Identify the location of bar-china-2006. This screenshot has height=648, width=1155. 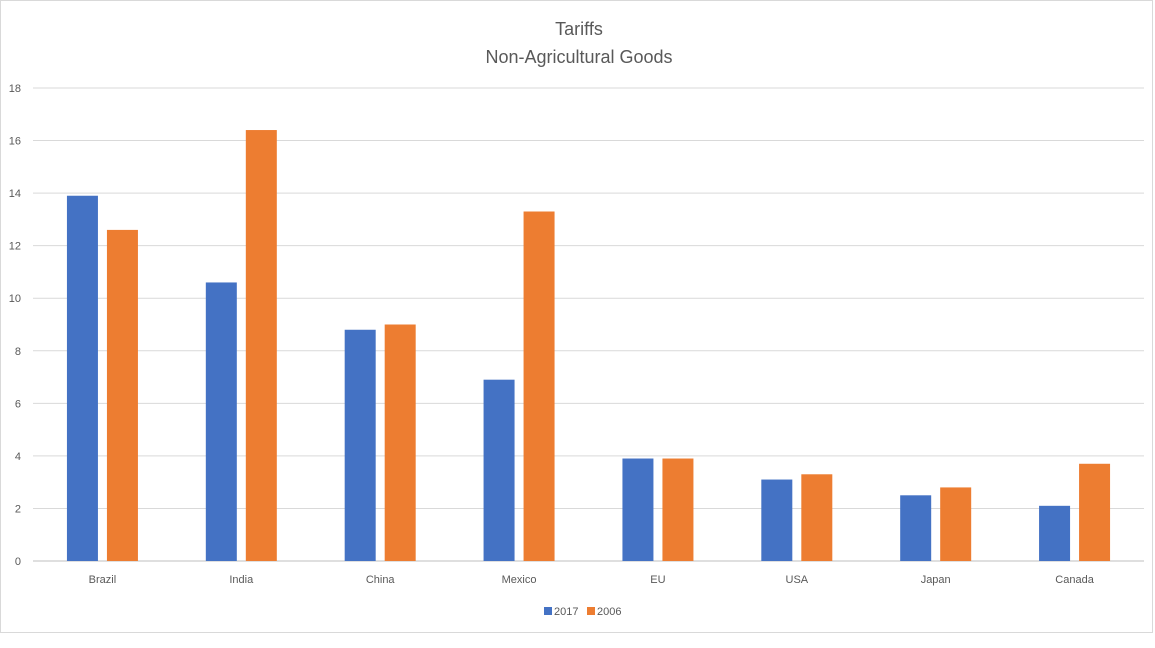
(400, 442).